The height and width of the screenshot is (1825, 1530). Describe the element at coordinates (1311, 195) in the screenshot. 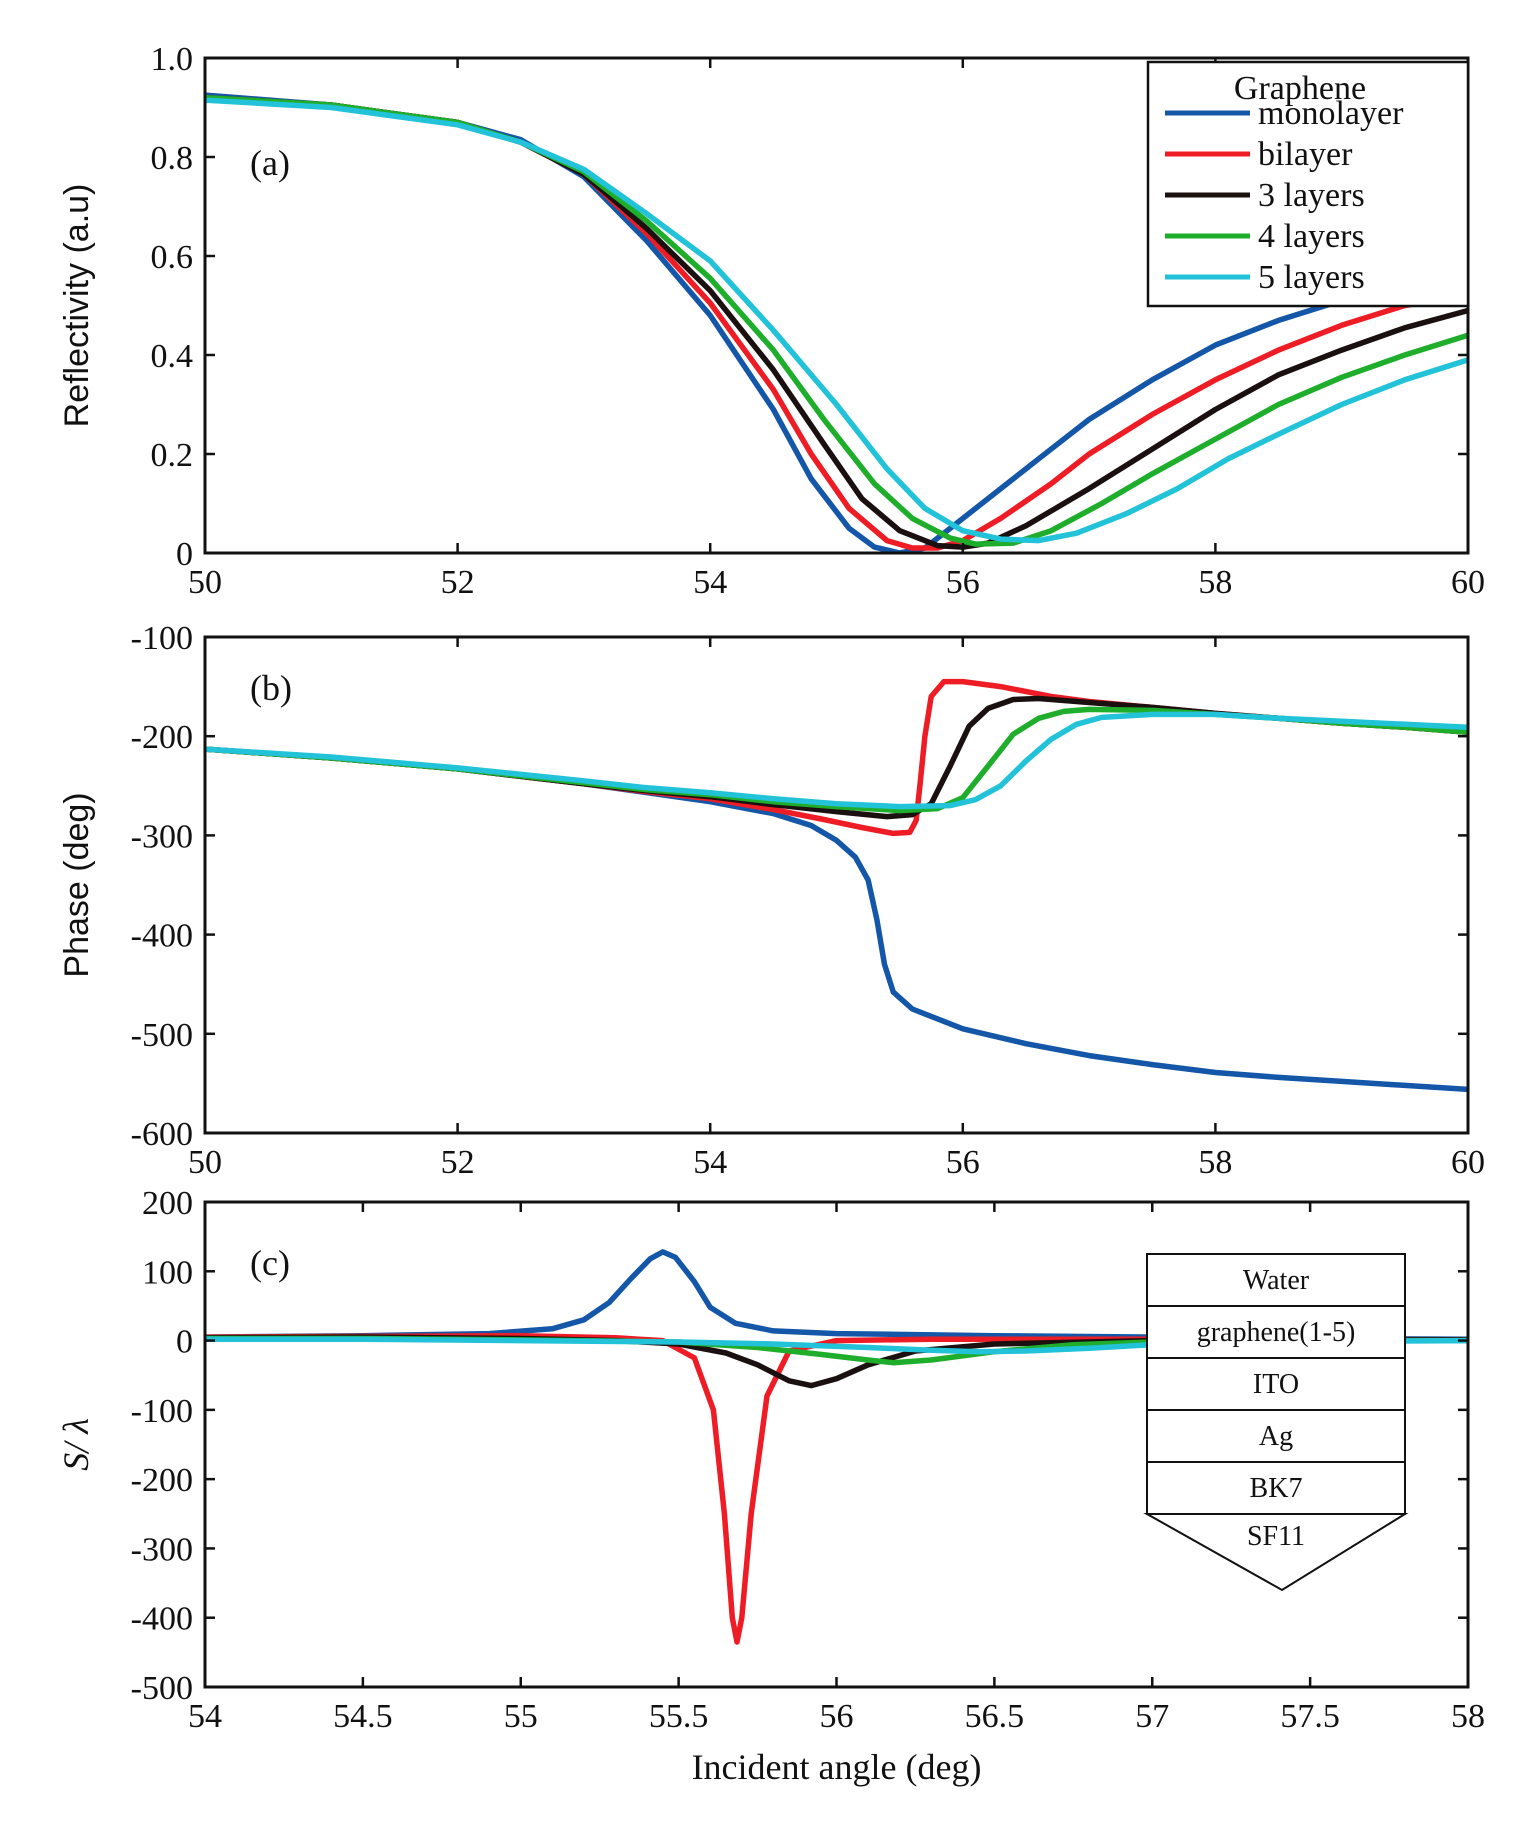

I see `legend-entry-label: 3 layers` at that location.